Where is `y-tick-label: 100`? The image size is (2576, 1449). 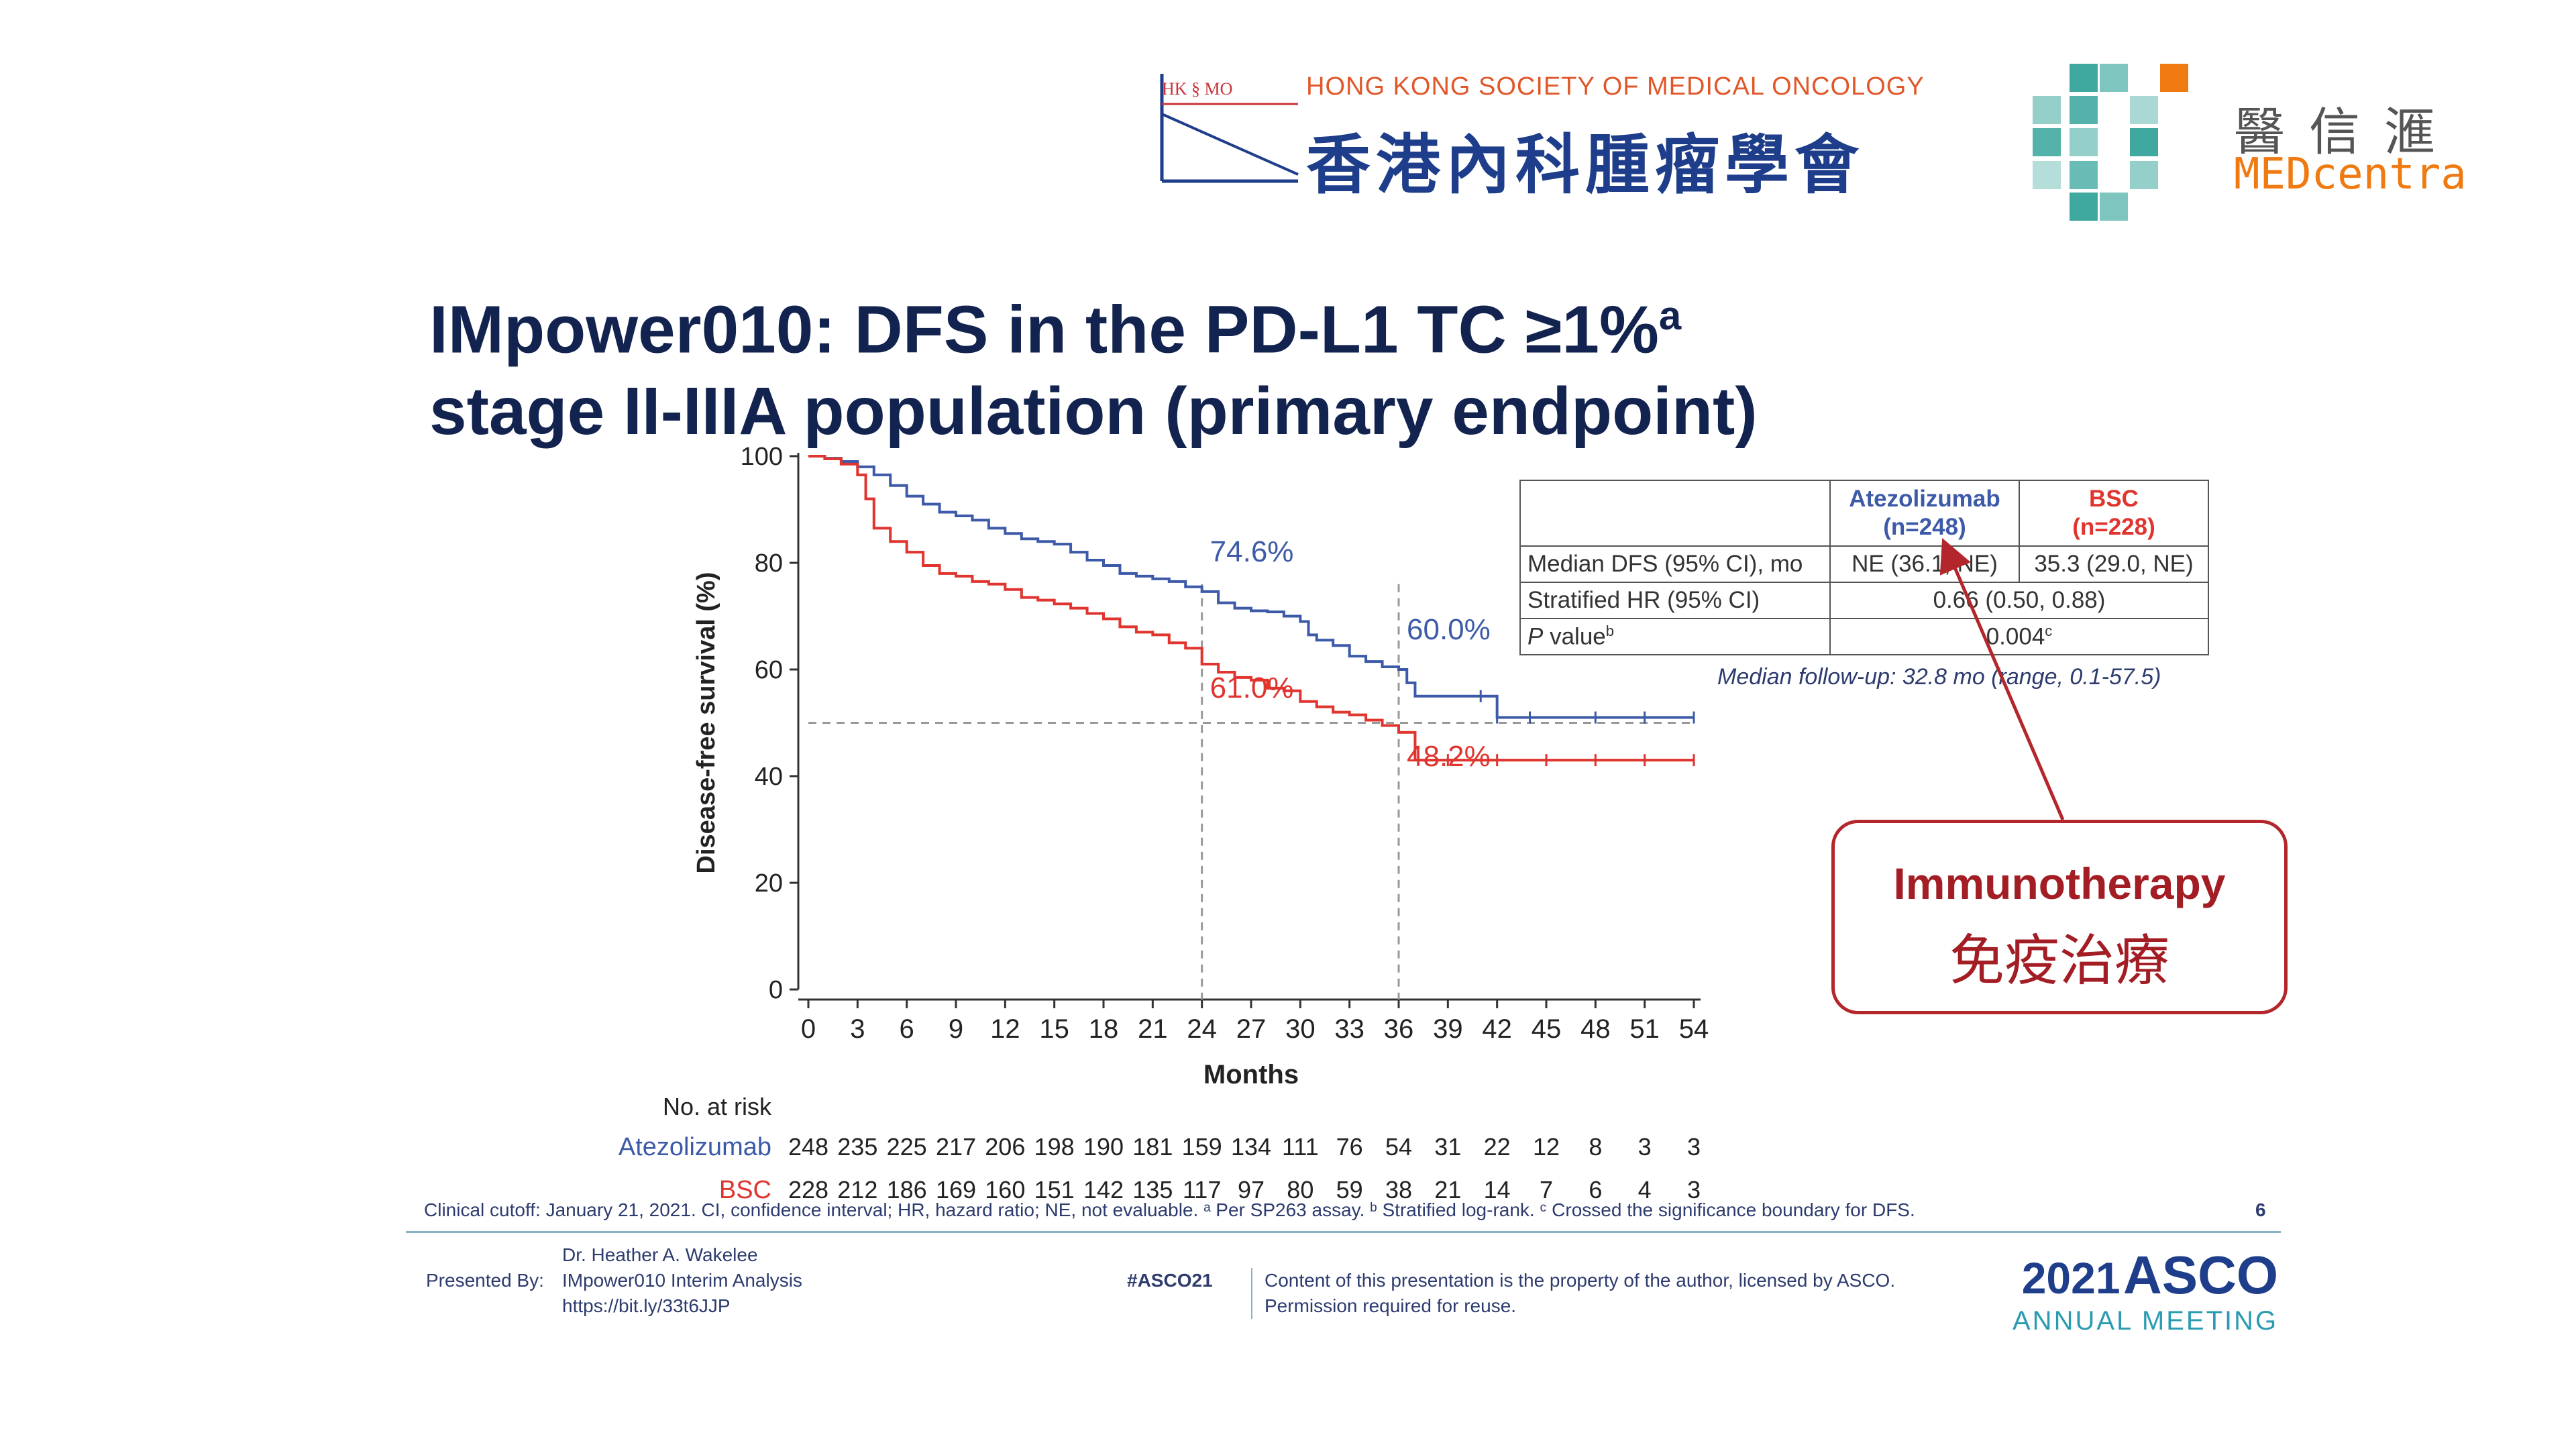 y-tick-label: 100 is located at coordinates (762, 457).